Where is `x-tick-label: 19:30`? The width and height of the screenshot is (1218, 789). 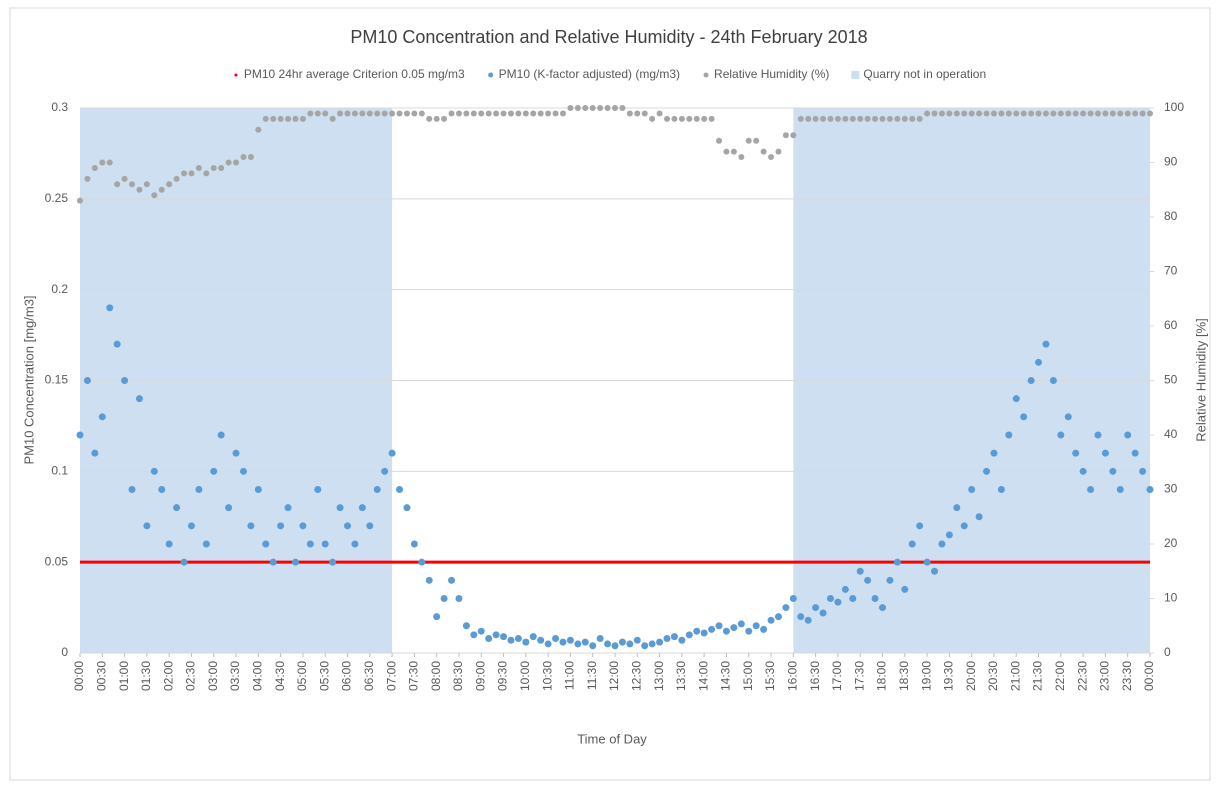
x-tick-label: 19:30 is located at coordinates (949, 676).